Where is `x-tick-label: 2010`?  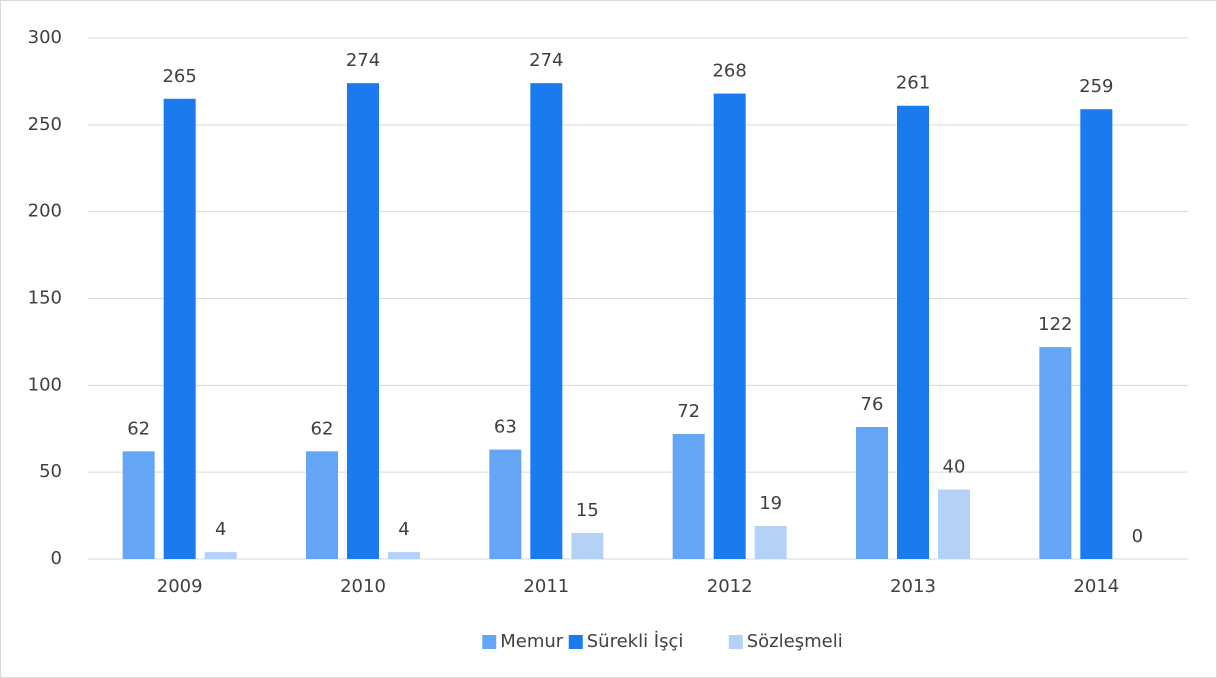 x-tick-label: 2010 is located at coordinates (363, 586).